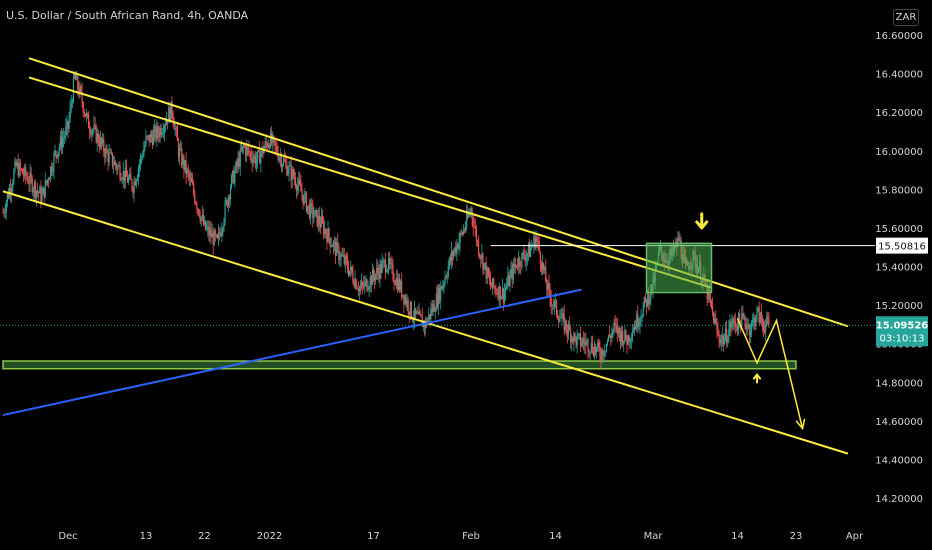 The height and width of the screenshot is (550, 932). Describe the element at coordinates (899, 383) in the screenshot. I see `y-tick-label: 14.80000` at that location.